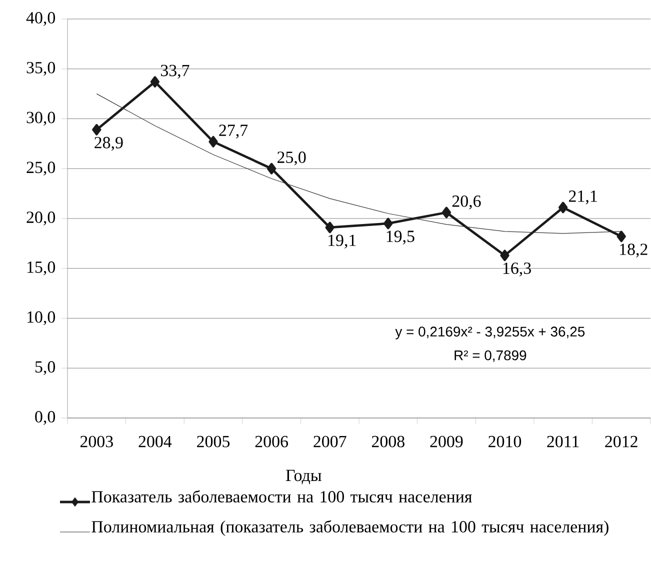 Image resolution: width=651 pixels, height=564 pixels. What do you see at coordinates (517, 269) in the screenshot?
I see `data-label: 16,3` at bounding box center [517, 269].